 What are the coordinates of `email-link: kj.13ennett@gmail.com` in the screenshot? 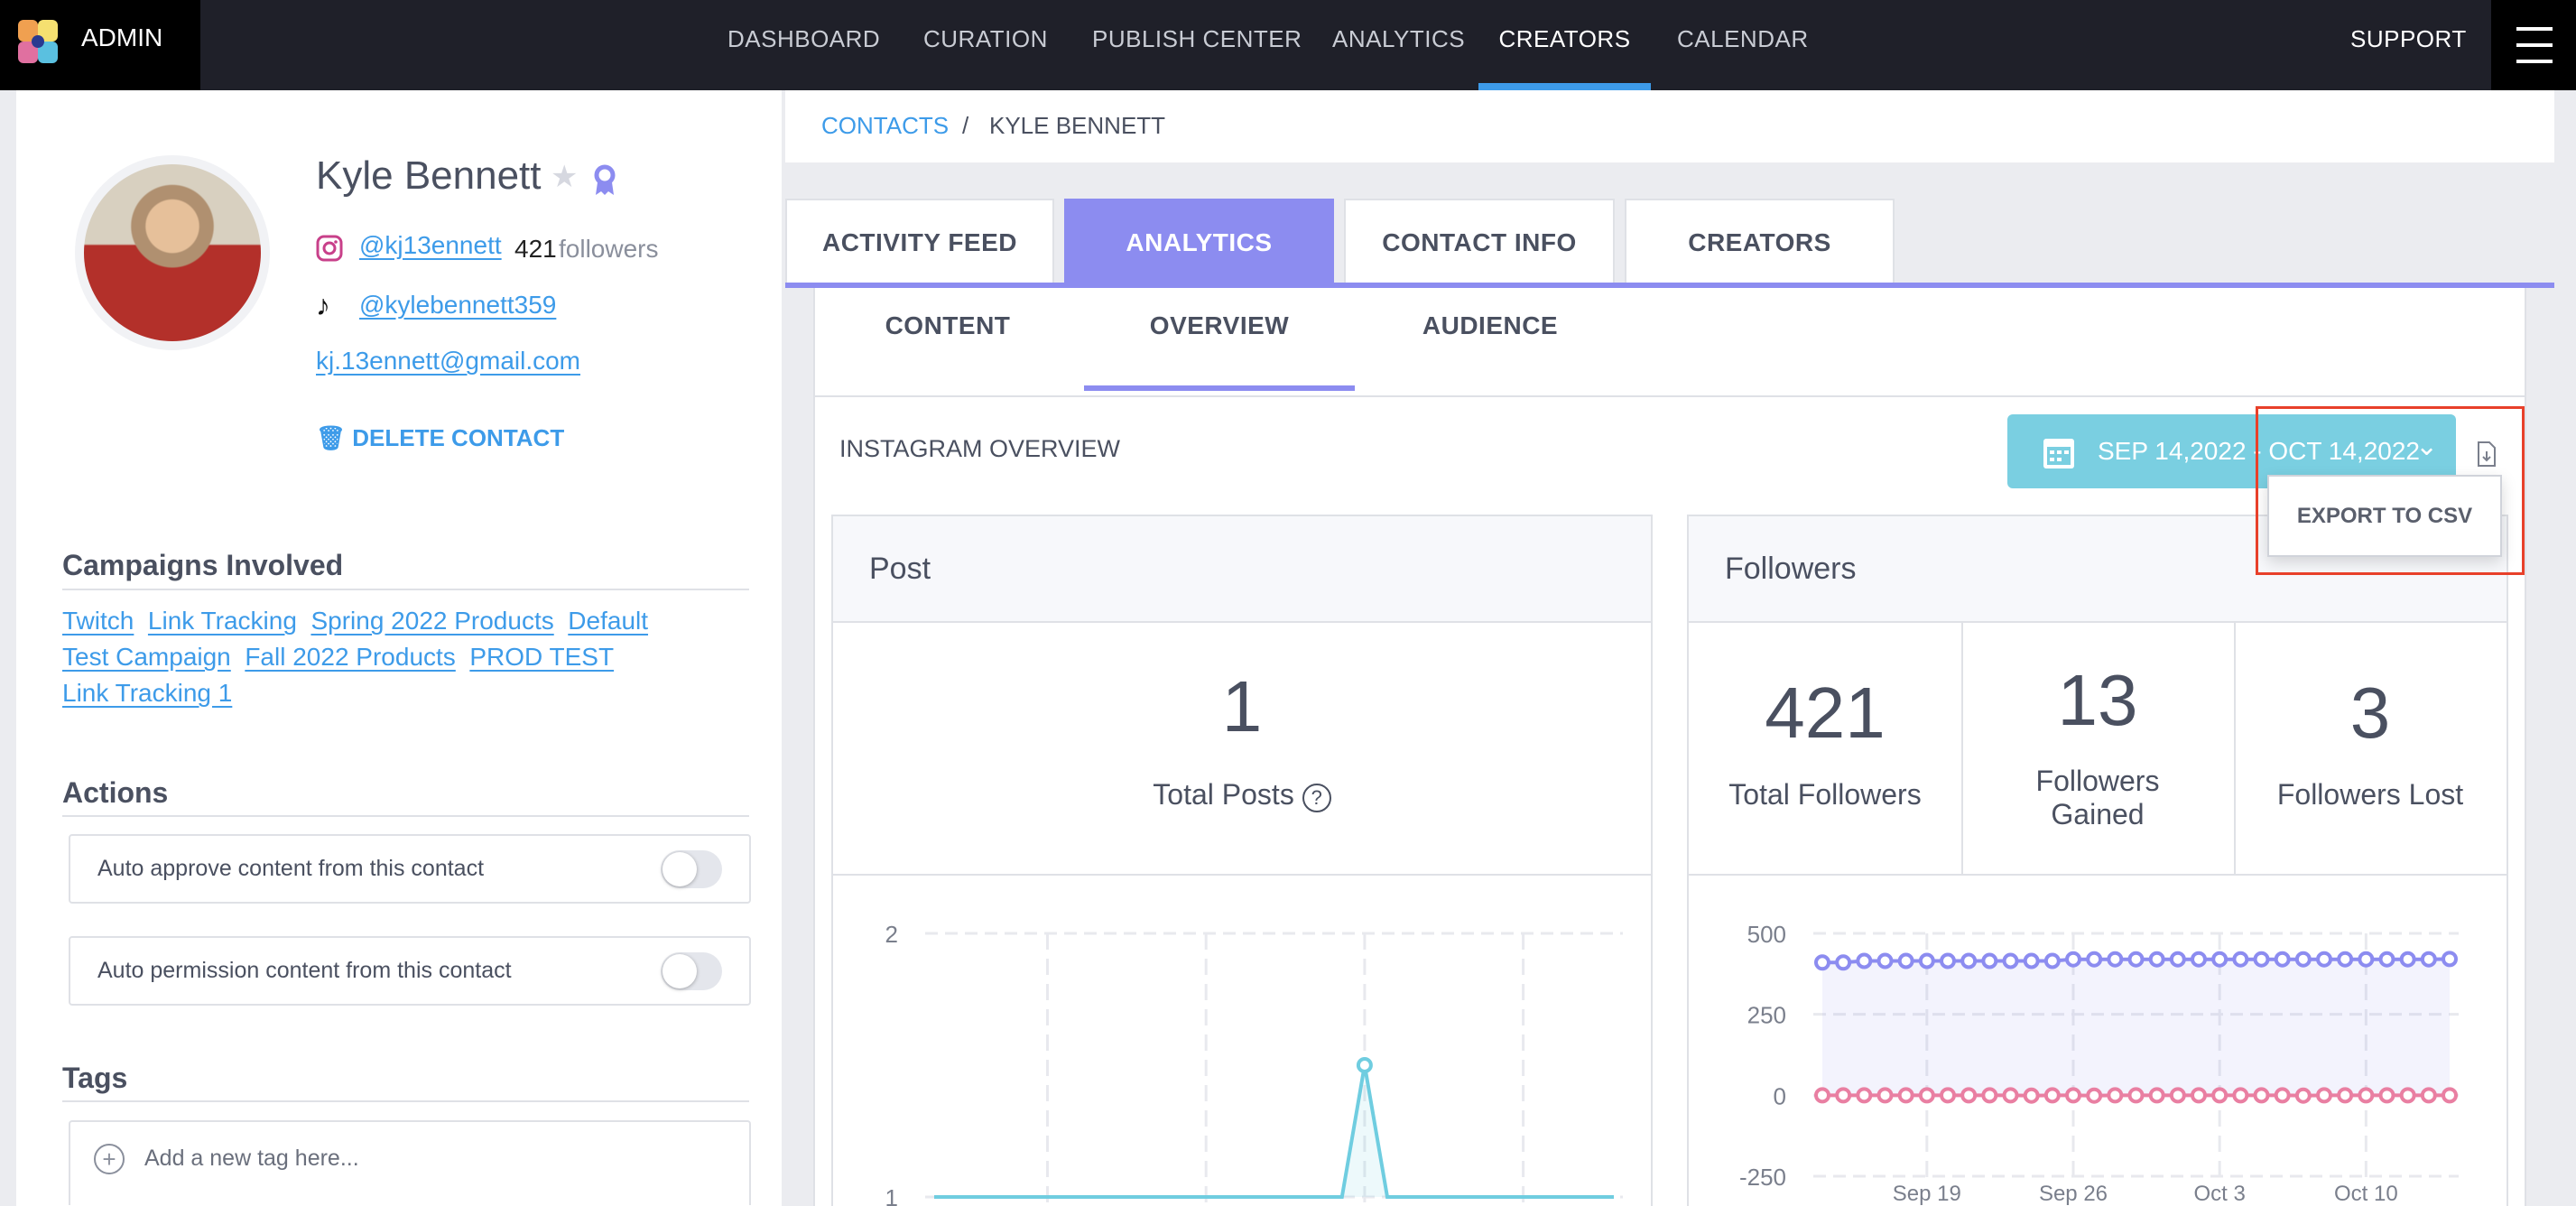 It's located at (448, 361).